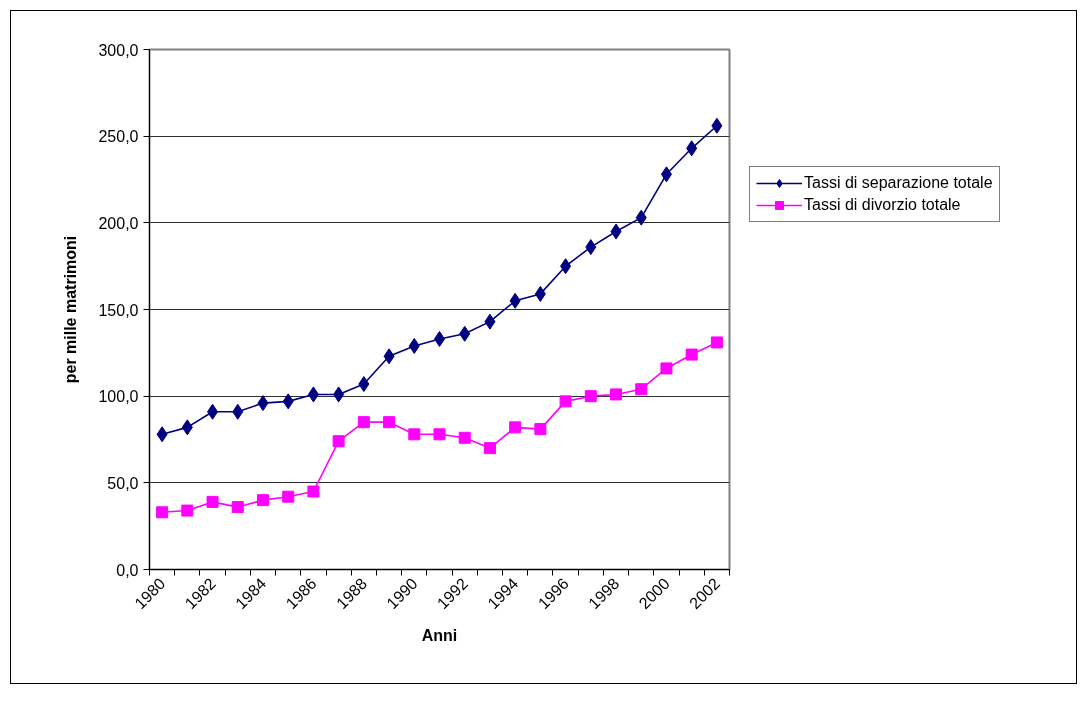 The height and width of the screenshot is (702, 1088). What do you see at coordinates (118, 137) in the screenshot?
I see `y-tick-label: 250,0` at bounding box center [118, 137].